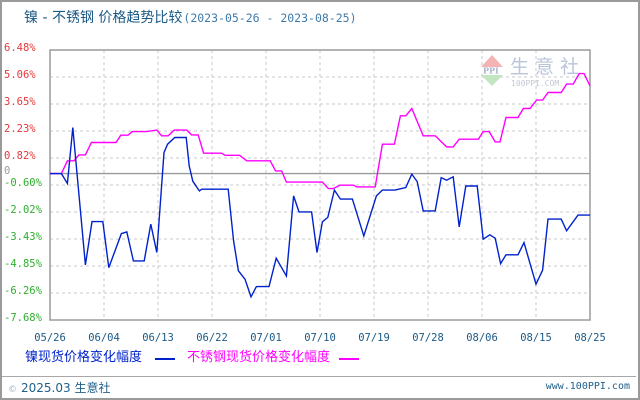 Image resolution: width=640 pixels, height=400 pixels. Describe the element at coordinates (50, 338) in the screenshot. I see `x-tick-label: 05/26` at that location.